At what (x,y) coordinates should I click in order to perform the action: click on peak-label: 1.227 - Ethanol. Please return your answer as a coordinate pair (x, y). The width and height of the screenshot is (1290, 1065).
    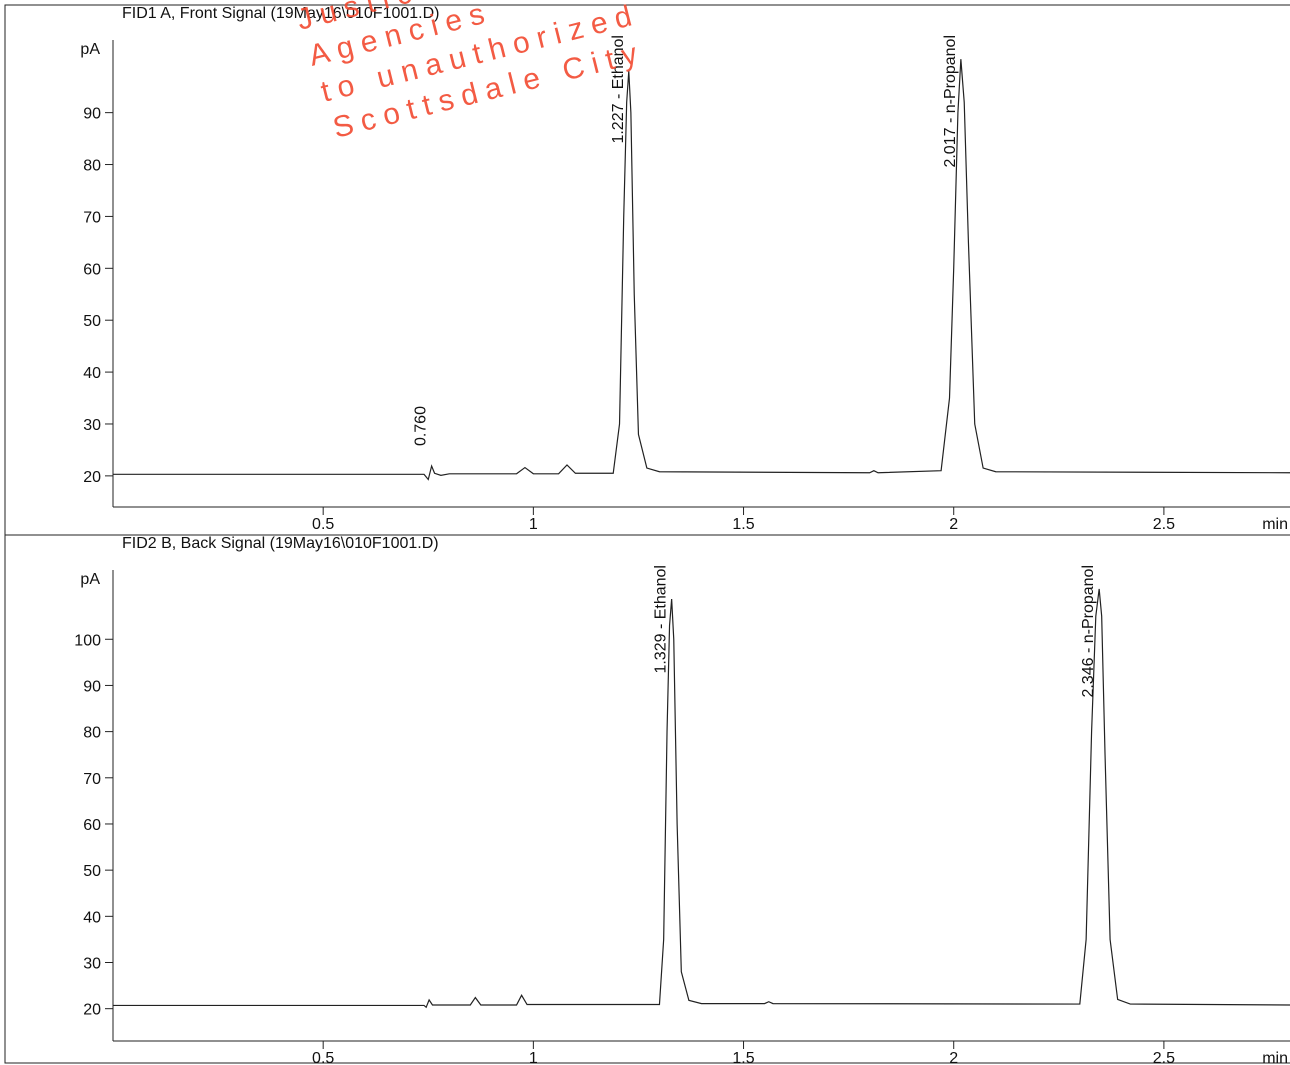
    Looking at the image, I should click on (618, 89).